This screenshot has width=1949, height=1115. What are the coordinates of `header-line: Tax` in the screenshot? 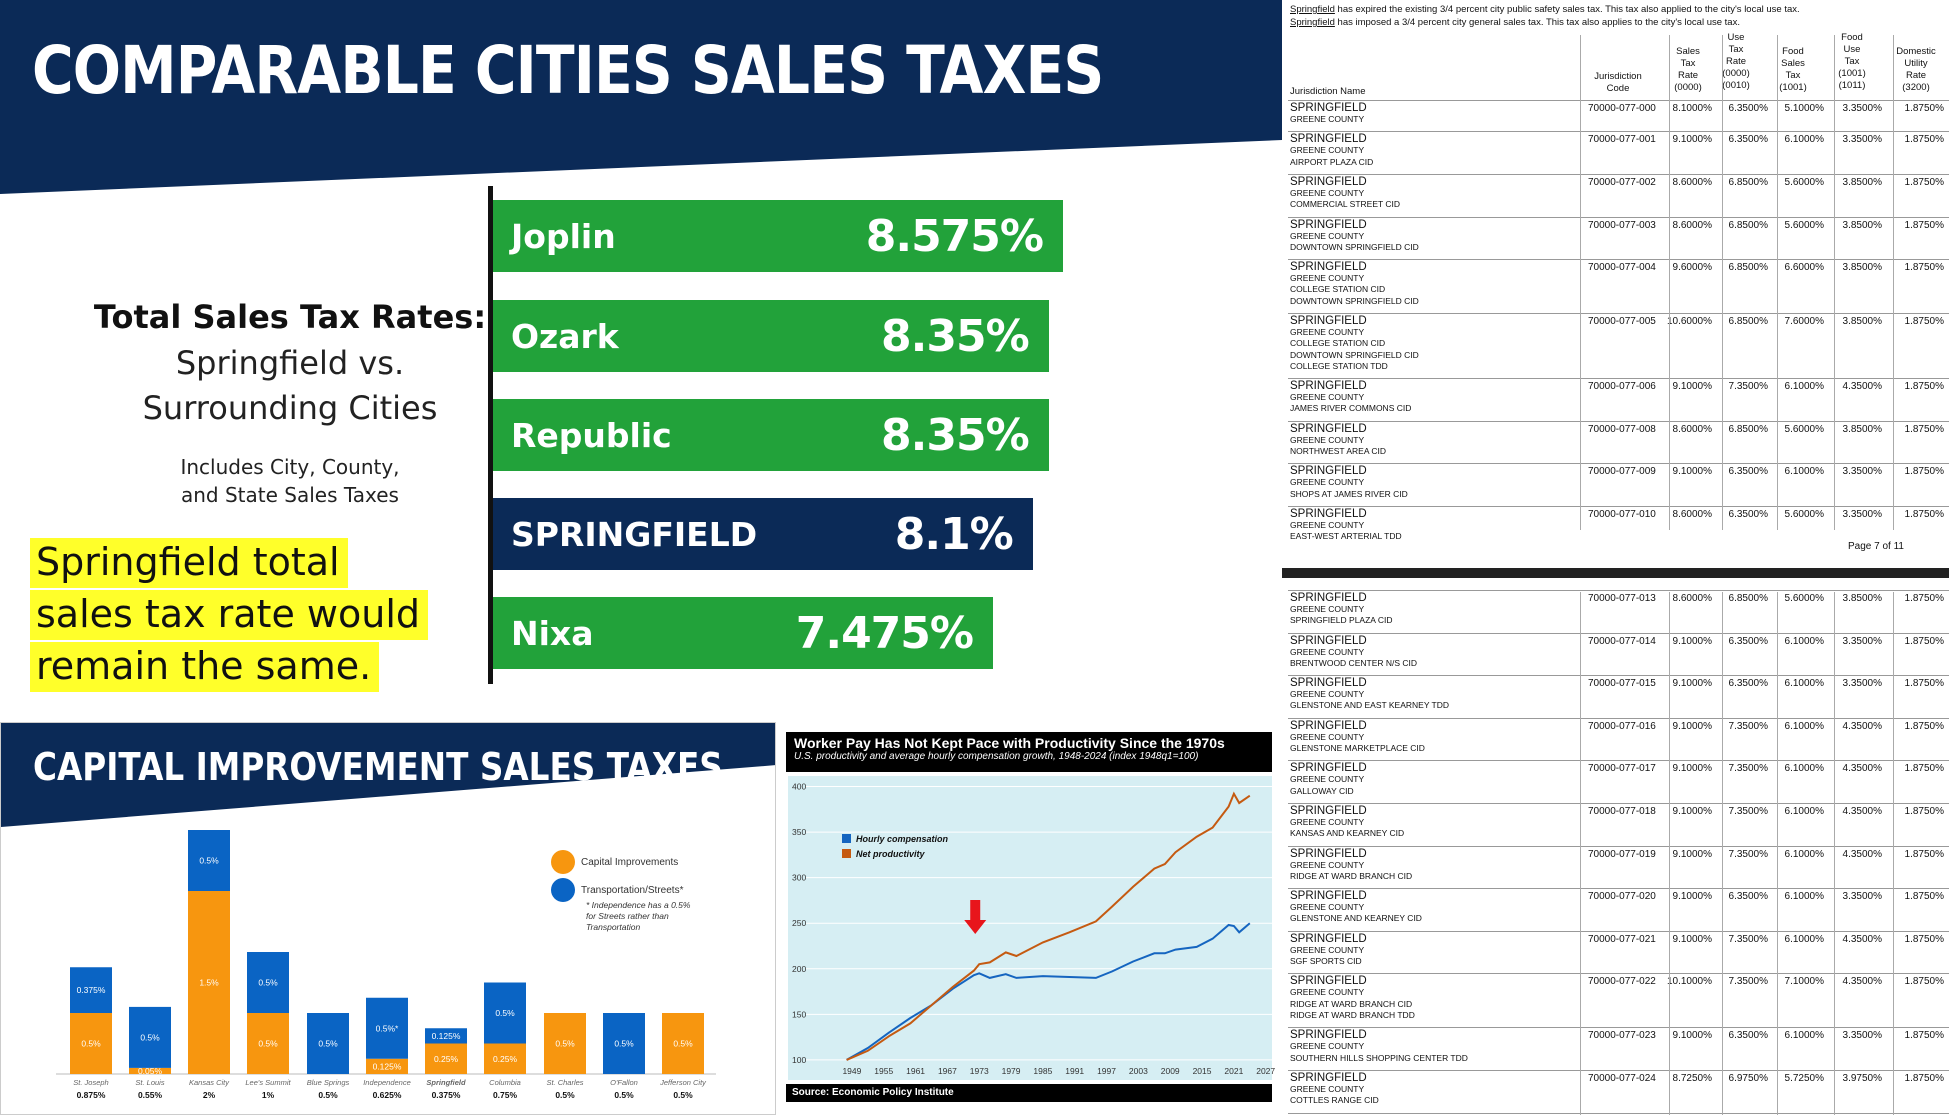 It's located at (1736, 49).